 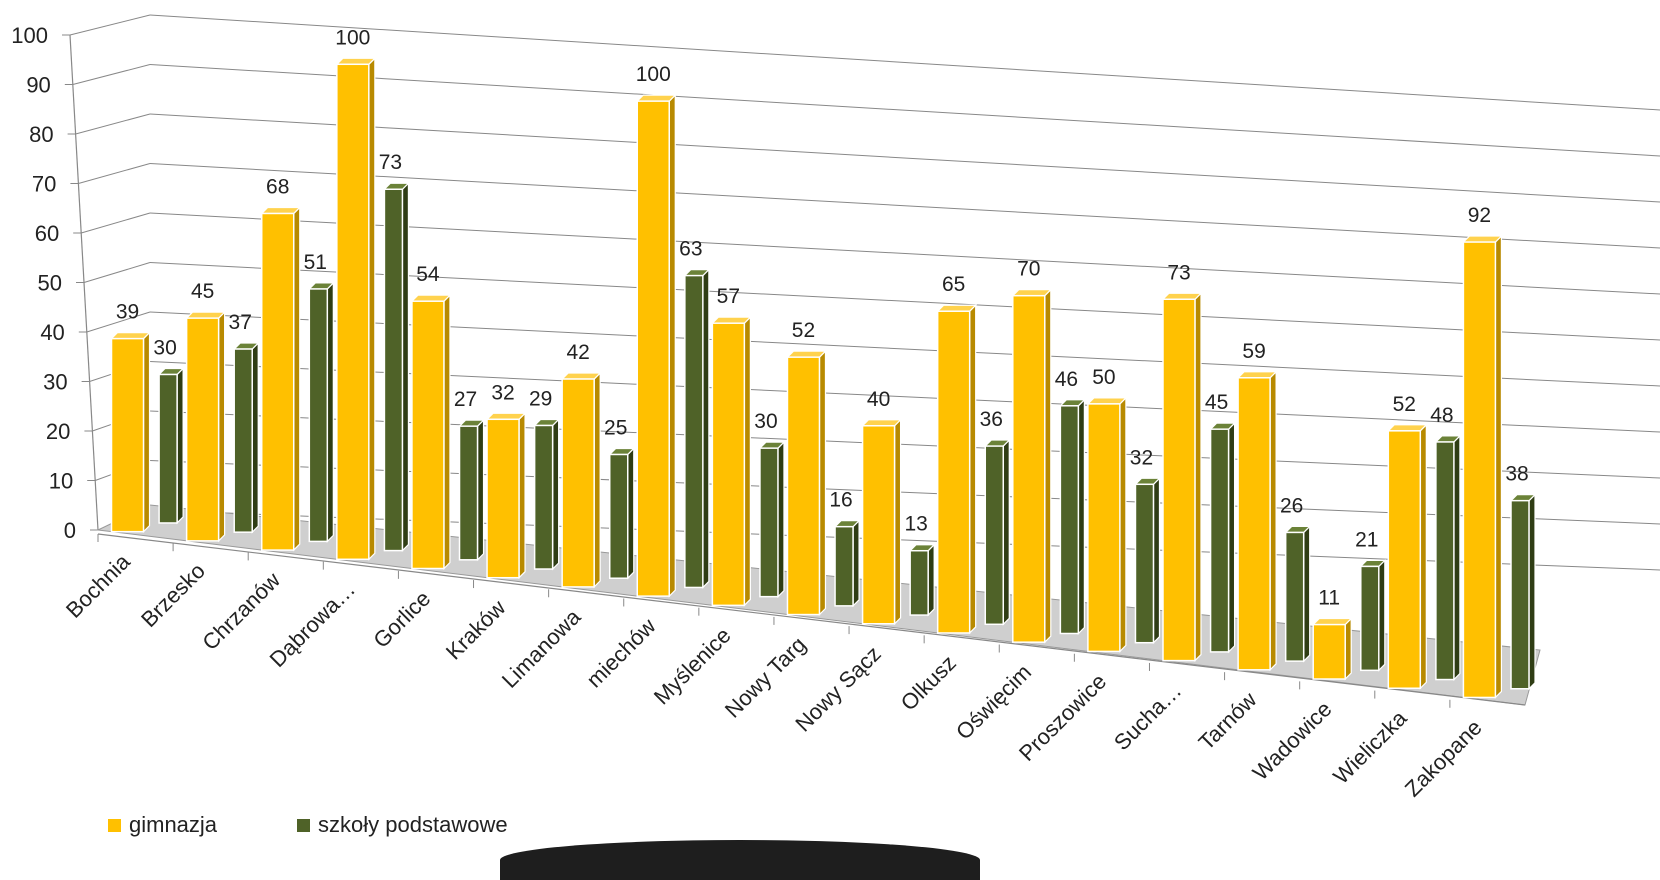 I want to click on x-tick-label: Bochnia, so click(x=98, y=585).